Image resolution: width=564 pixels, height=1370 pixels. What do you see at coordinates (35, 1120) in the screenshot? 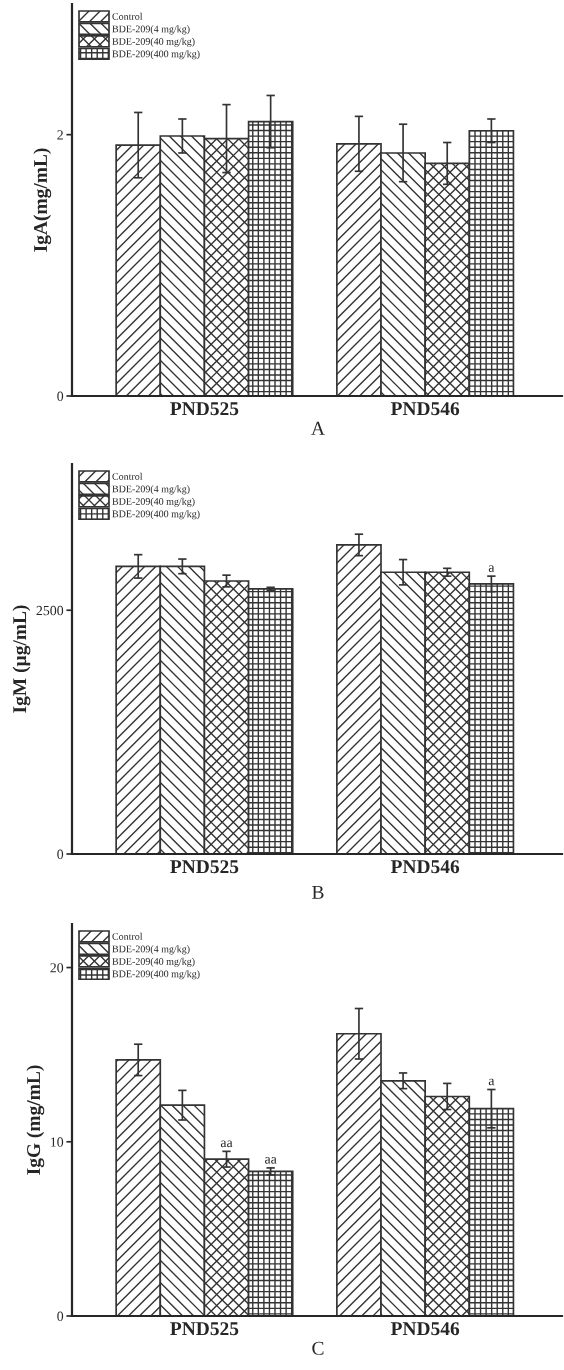
I see `y-axis-title: IgG (mg/mL)` at bounding box center [35, 1120].